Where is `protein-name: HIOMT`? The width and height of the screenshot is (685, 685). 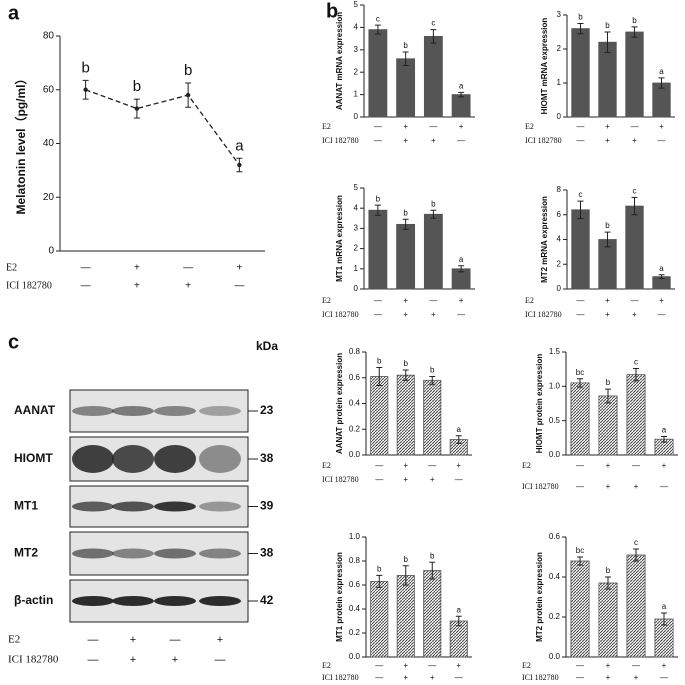
protein-name: HIOMT is located at coordinates (33, 458).